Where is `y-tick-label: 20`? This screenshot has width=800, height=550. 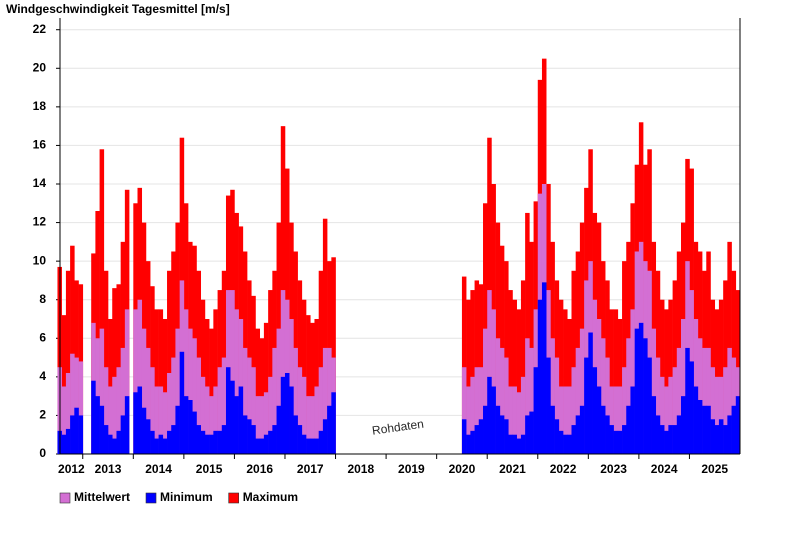 y-tick-label: 20 is located at coordinates (40, 67).